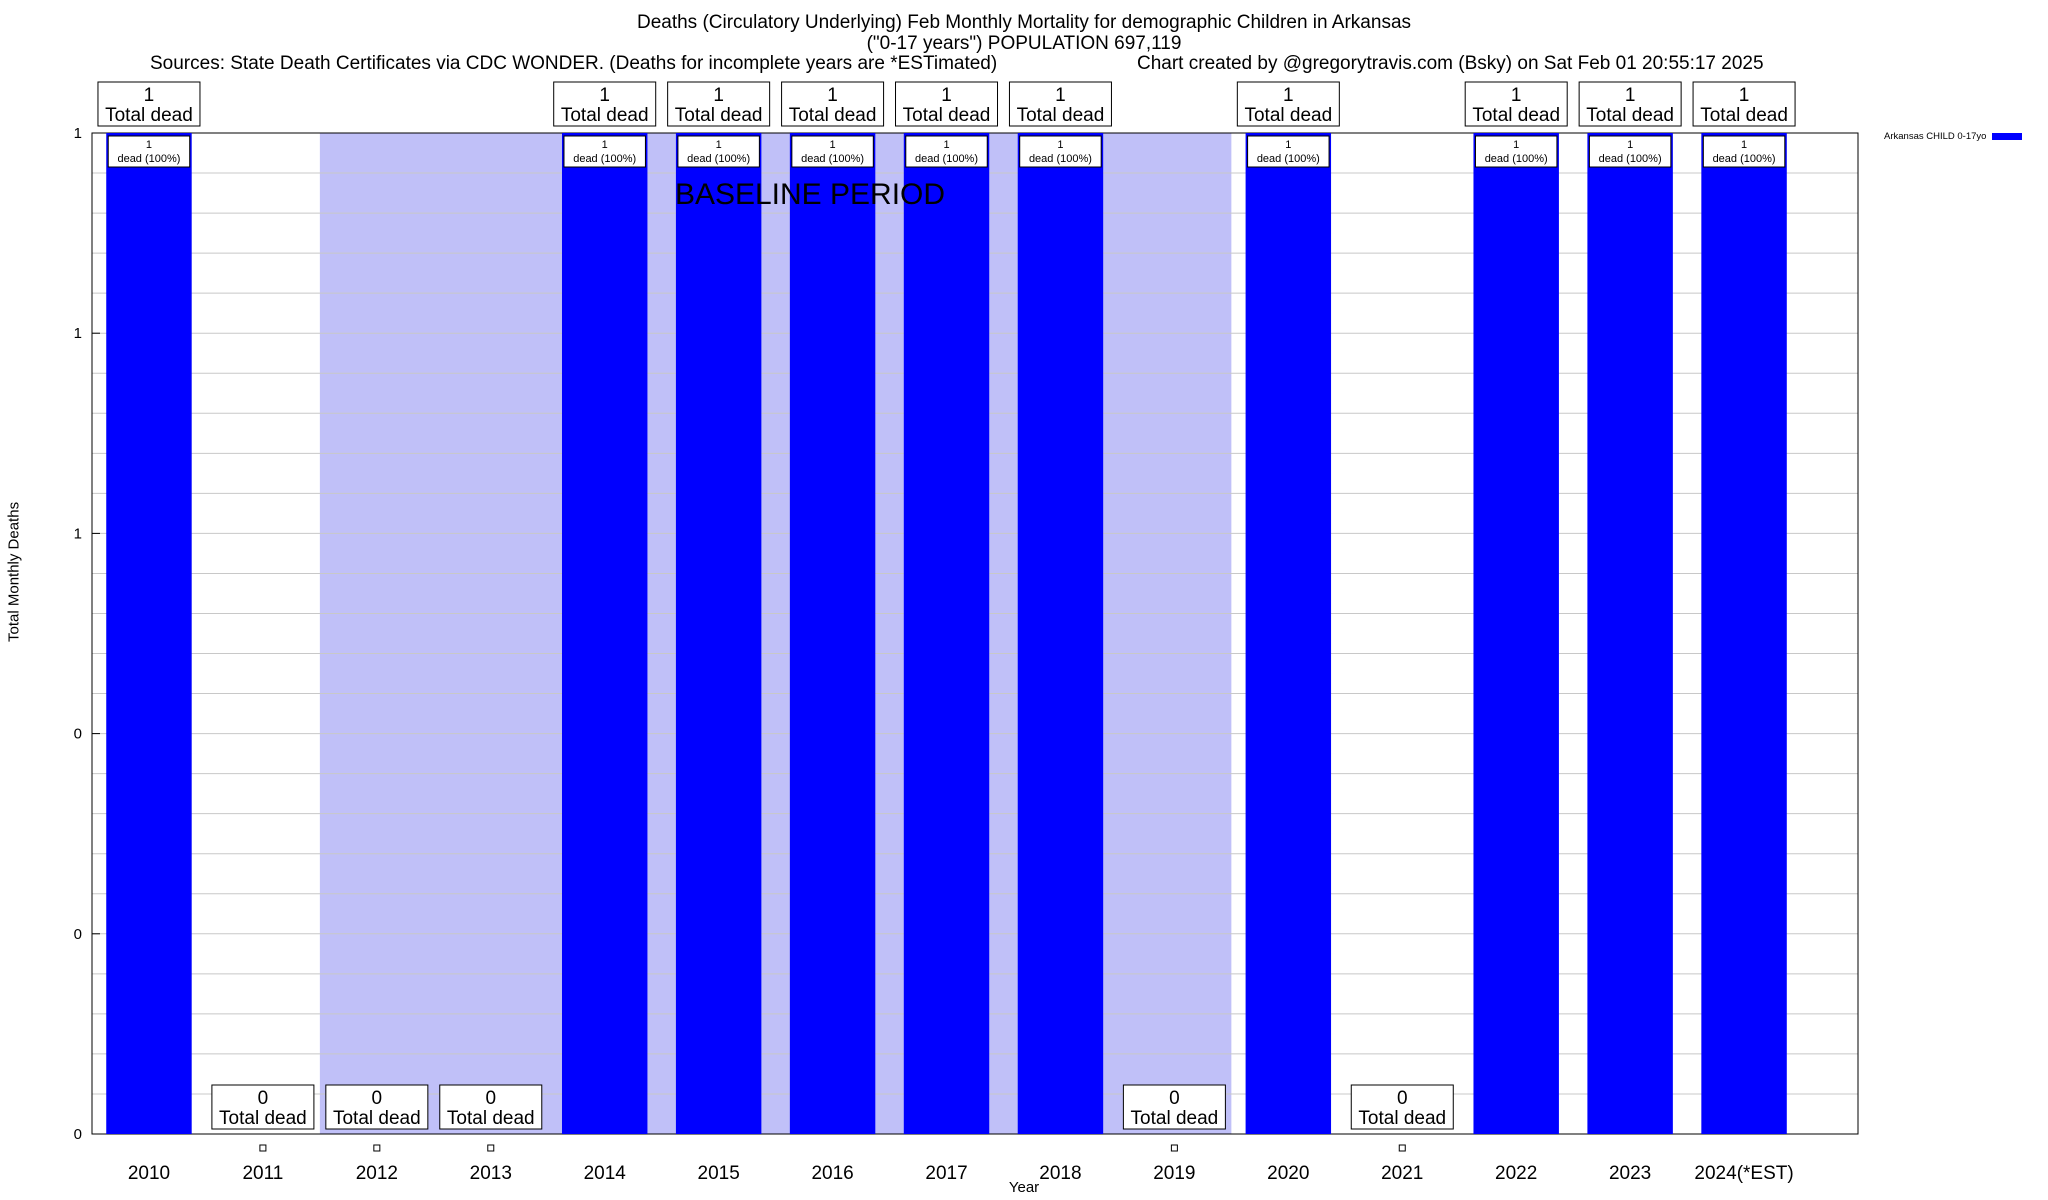  I want to click on x-tick-label: 2022, so click(1516, 1173).